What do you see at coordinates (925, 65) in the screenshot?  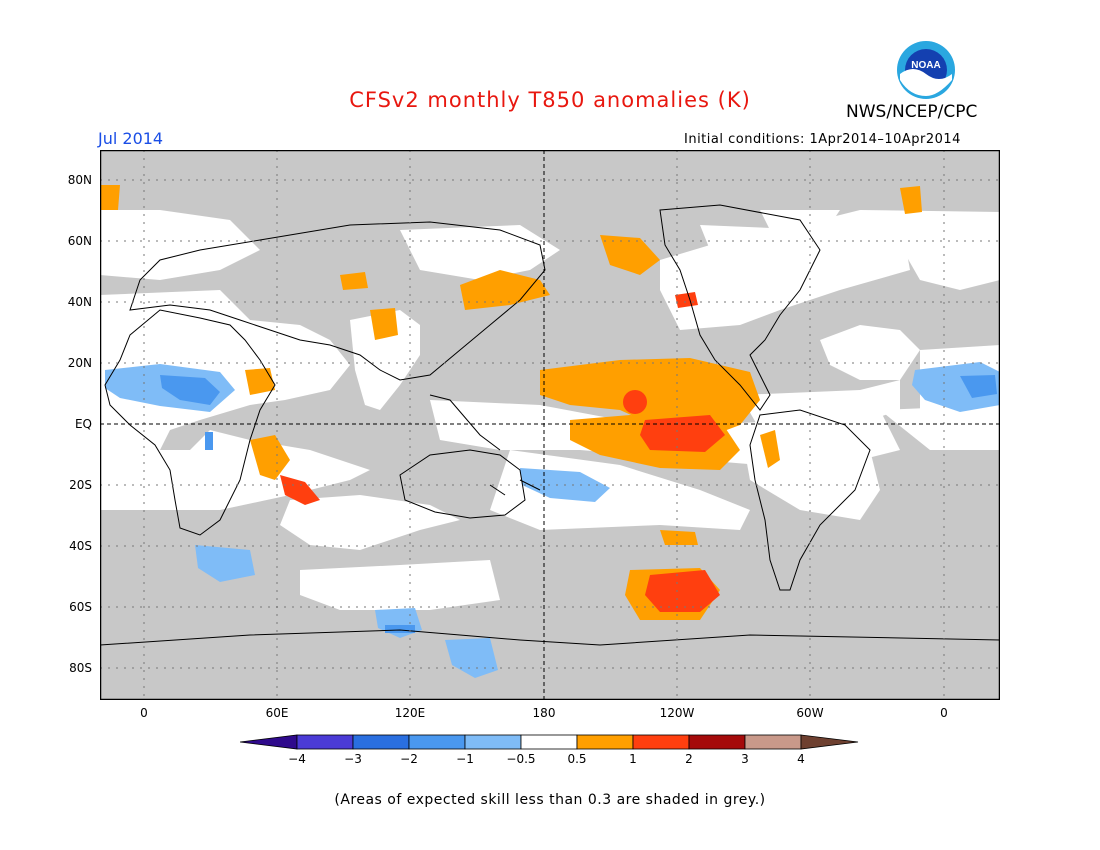 I see `logo-text: NOAA` at bounding box center [925, 65].